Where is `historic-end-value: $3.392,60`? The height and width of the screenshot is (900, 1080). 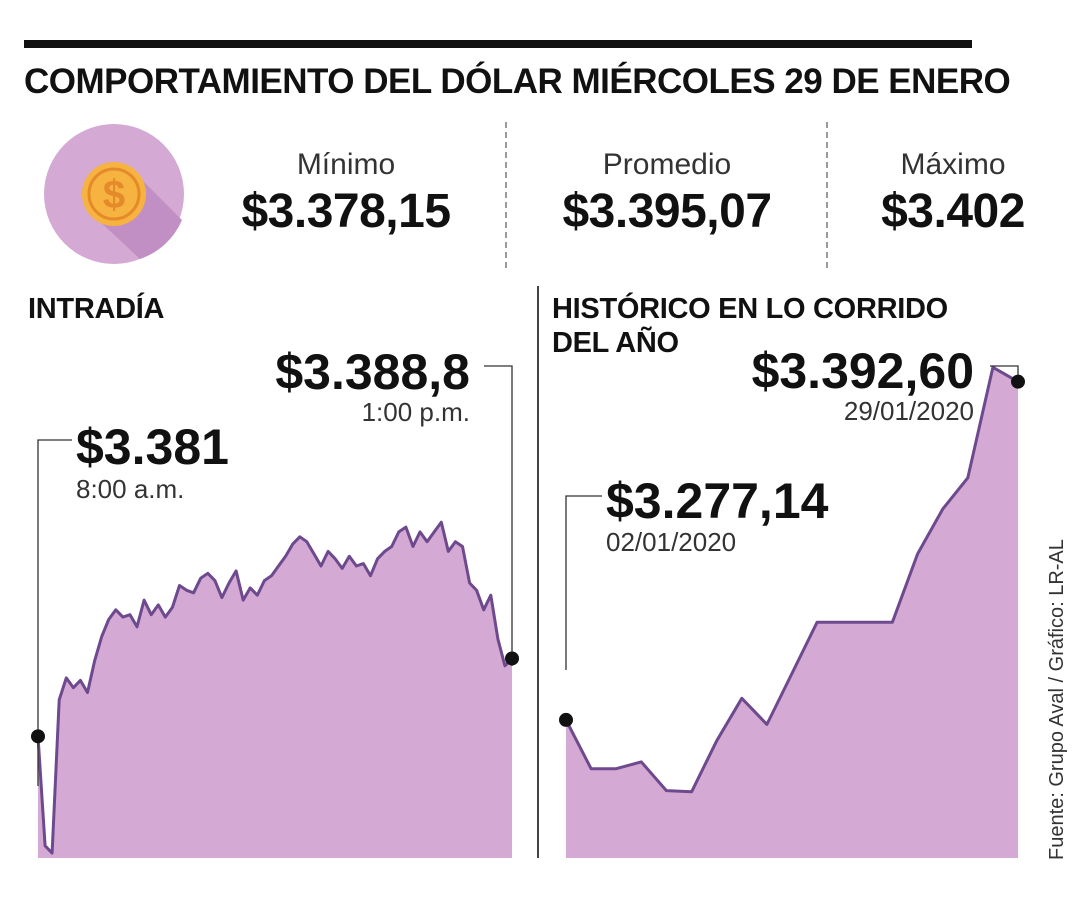 historic-end-value: $3.392,60 is located at coordinates (863, 371).